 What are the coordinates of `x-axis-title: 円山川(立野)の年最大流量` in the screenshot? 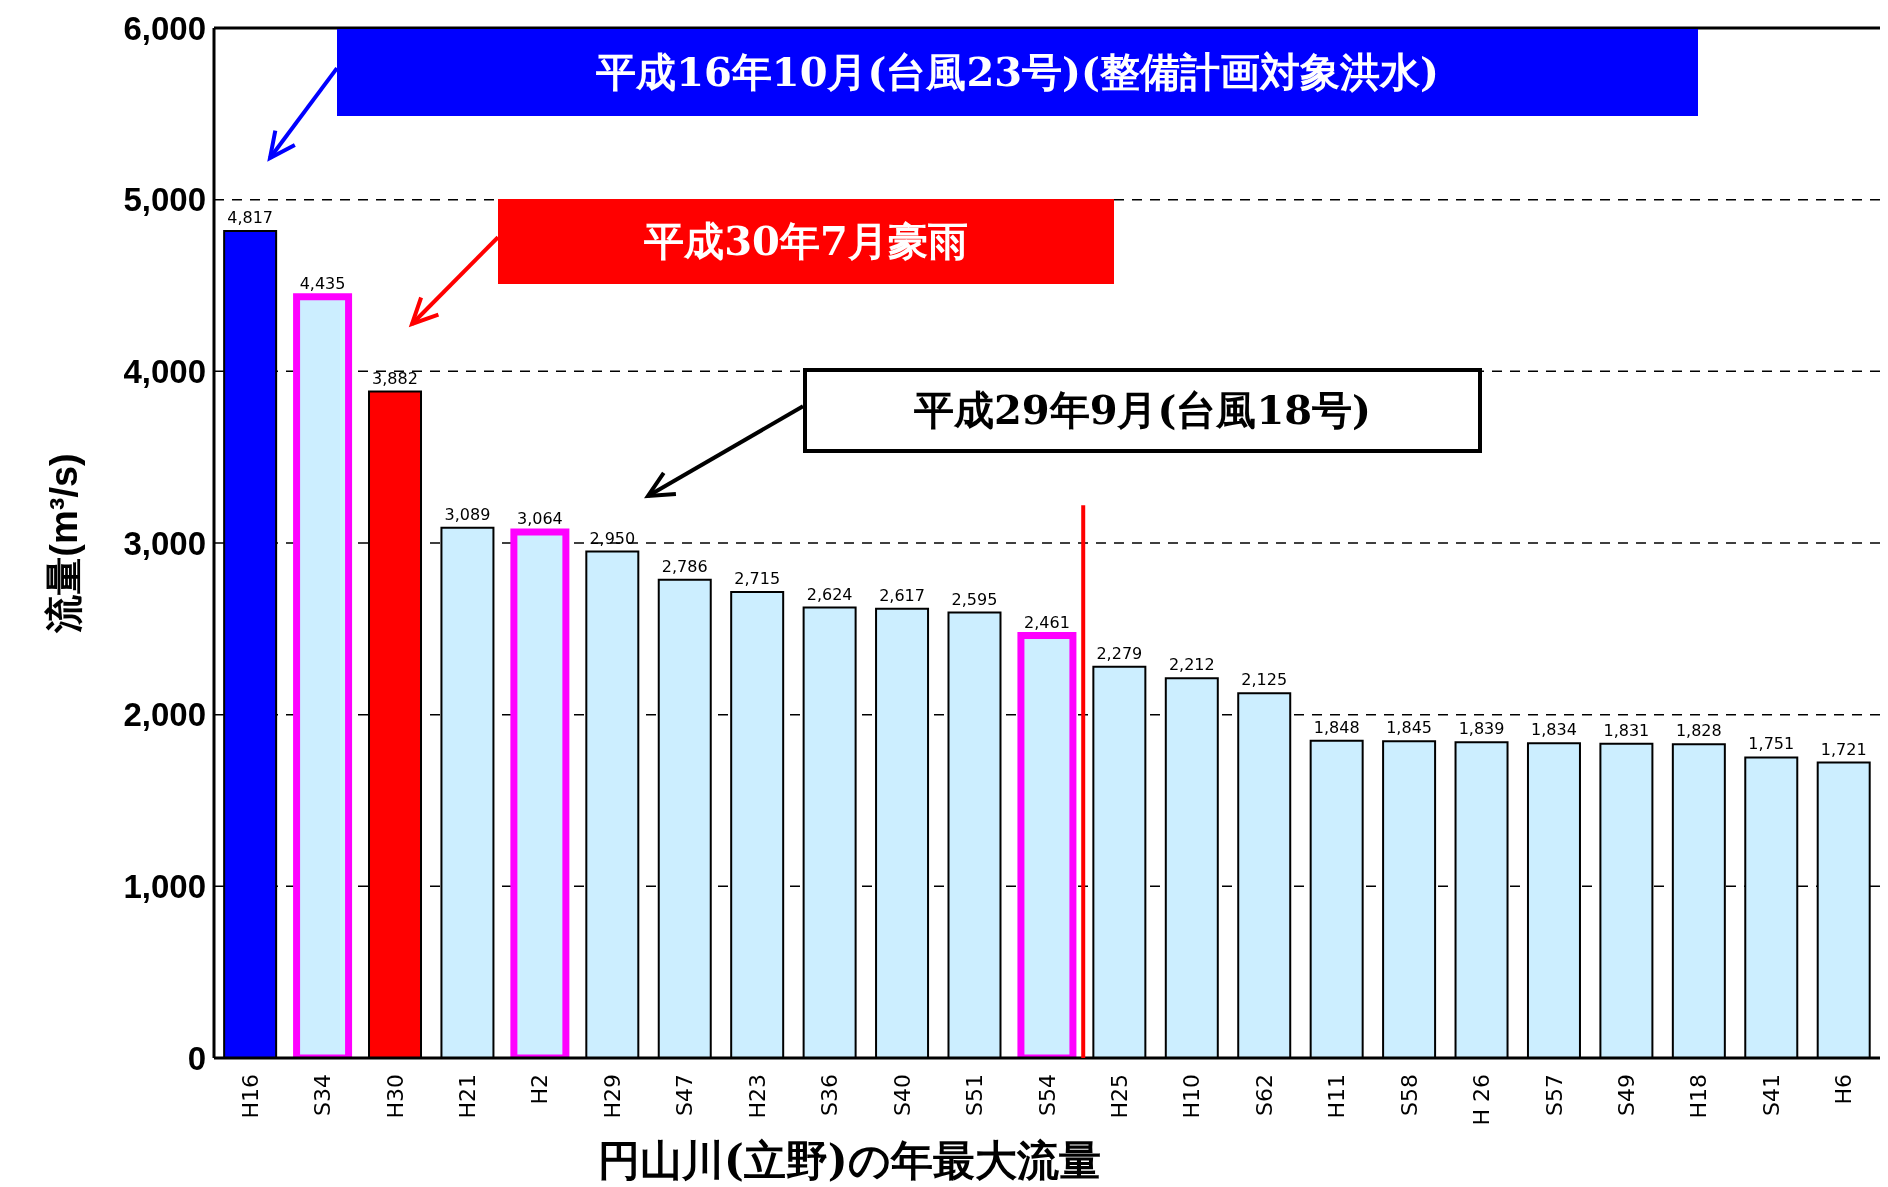 It's located at (849, 1161).